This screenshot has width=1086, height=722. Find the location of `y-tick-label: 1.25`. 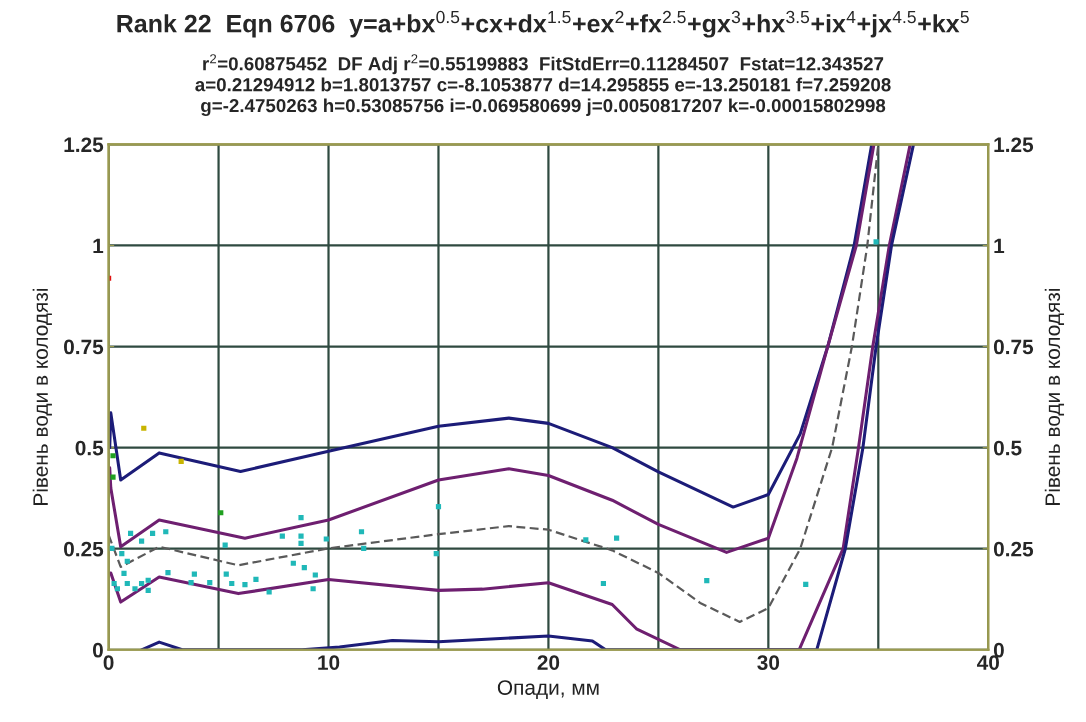

y-tick-label: 1.25 is located at coordinates (84, 145).